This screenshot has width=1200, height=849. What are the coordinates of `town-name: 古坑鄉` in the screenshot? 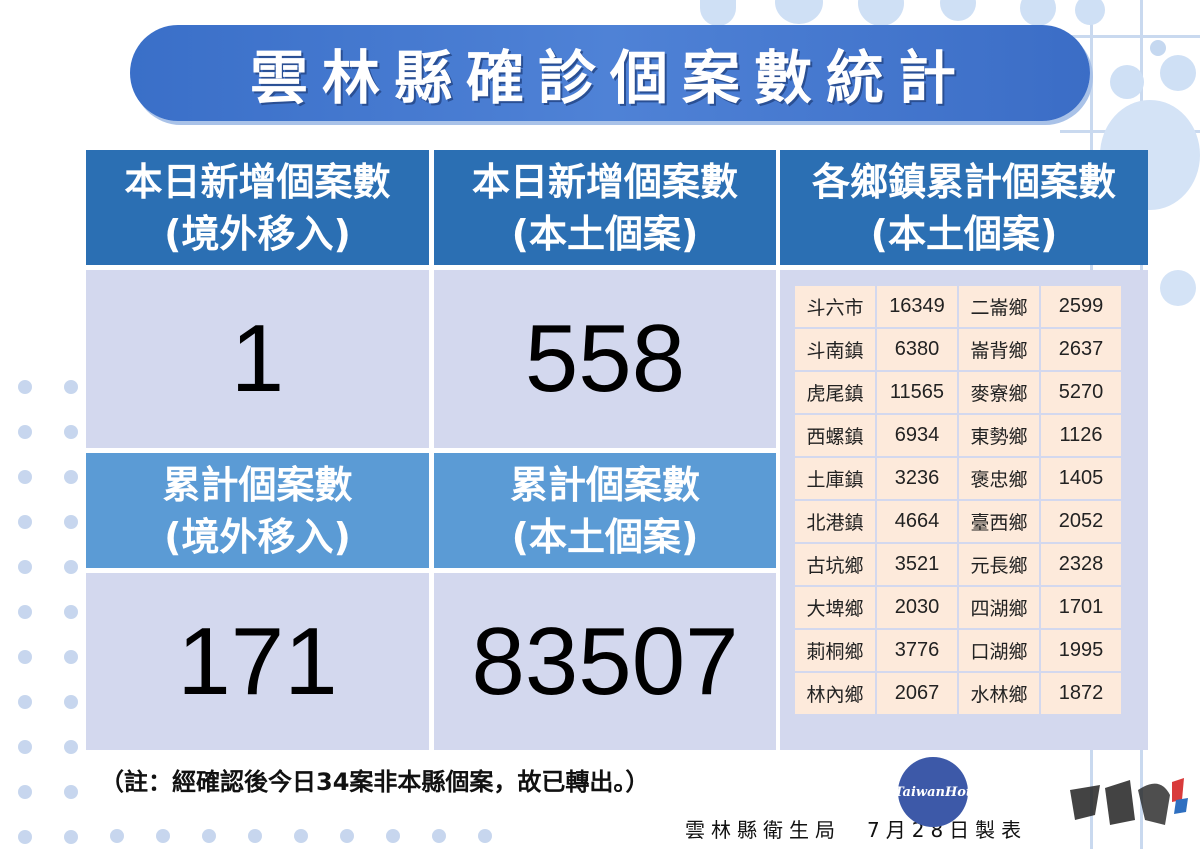 It's located at (835, 564).